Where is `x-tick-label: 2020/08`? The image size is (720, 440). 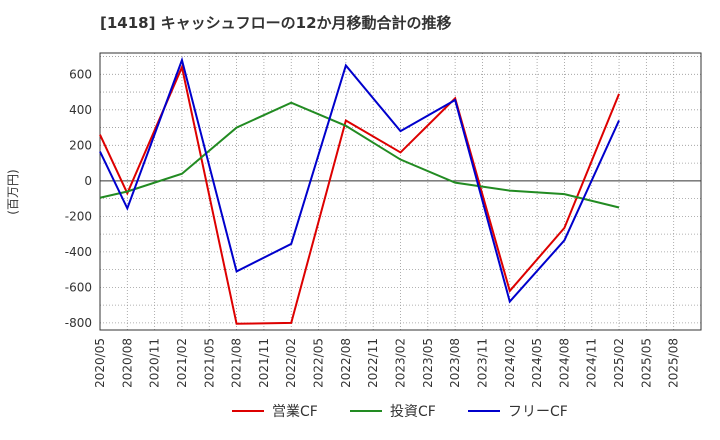 x-tick-label: 2020/08 is located at coordinates (127, 363).